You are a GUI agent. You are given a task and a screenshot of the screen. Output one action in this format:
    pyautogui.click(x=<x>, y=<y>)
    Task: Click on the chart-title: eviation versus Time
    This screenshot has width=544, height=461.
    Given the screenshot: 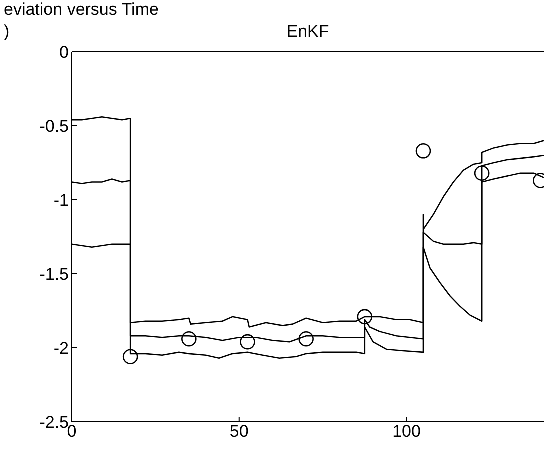 What is the action you would take?
    pyautogui.click(x=81, y=10)
    